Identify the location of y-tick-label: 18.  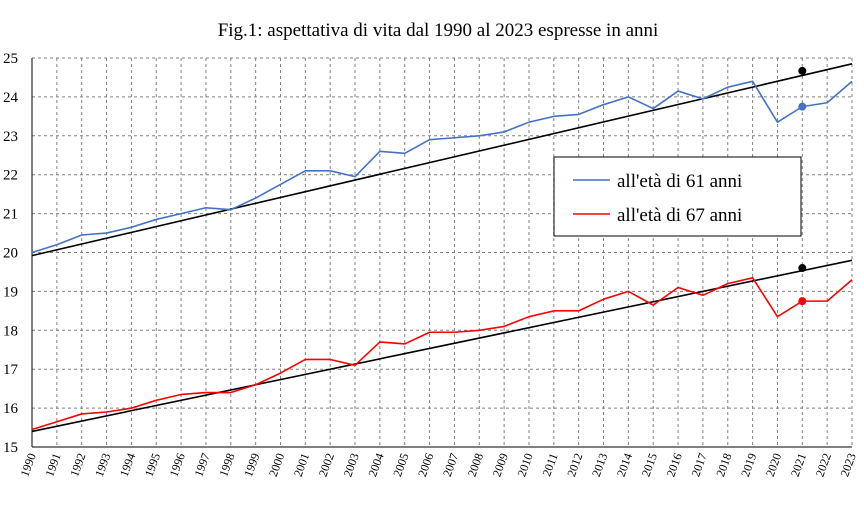
(10, 331).